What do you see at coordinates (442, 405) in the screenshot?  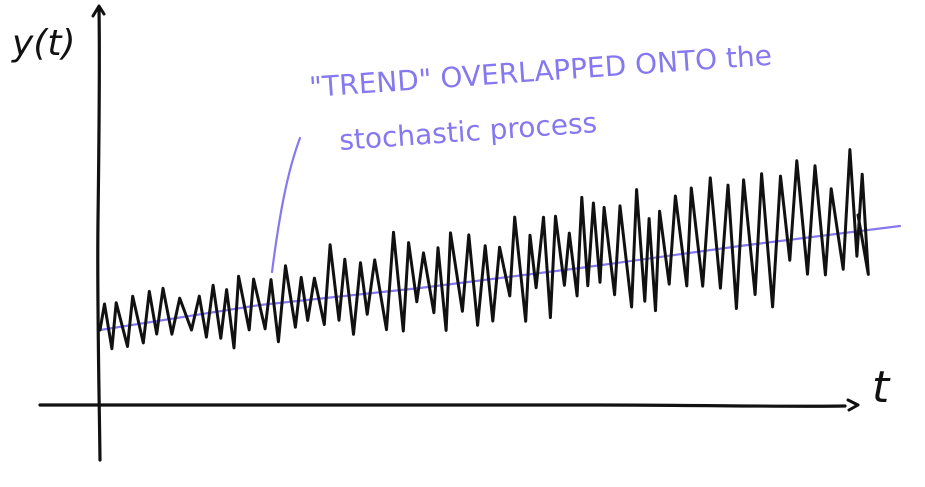 I see `x-axis` at bounding box center [442, 405].